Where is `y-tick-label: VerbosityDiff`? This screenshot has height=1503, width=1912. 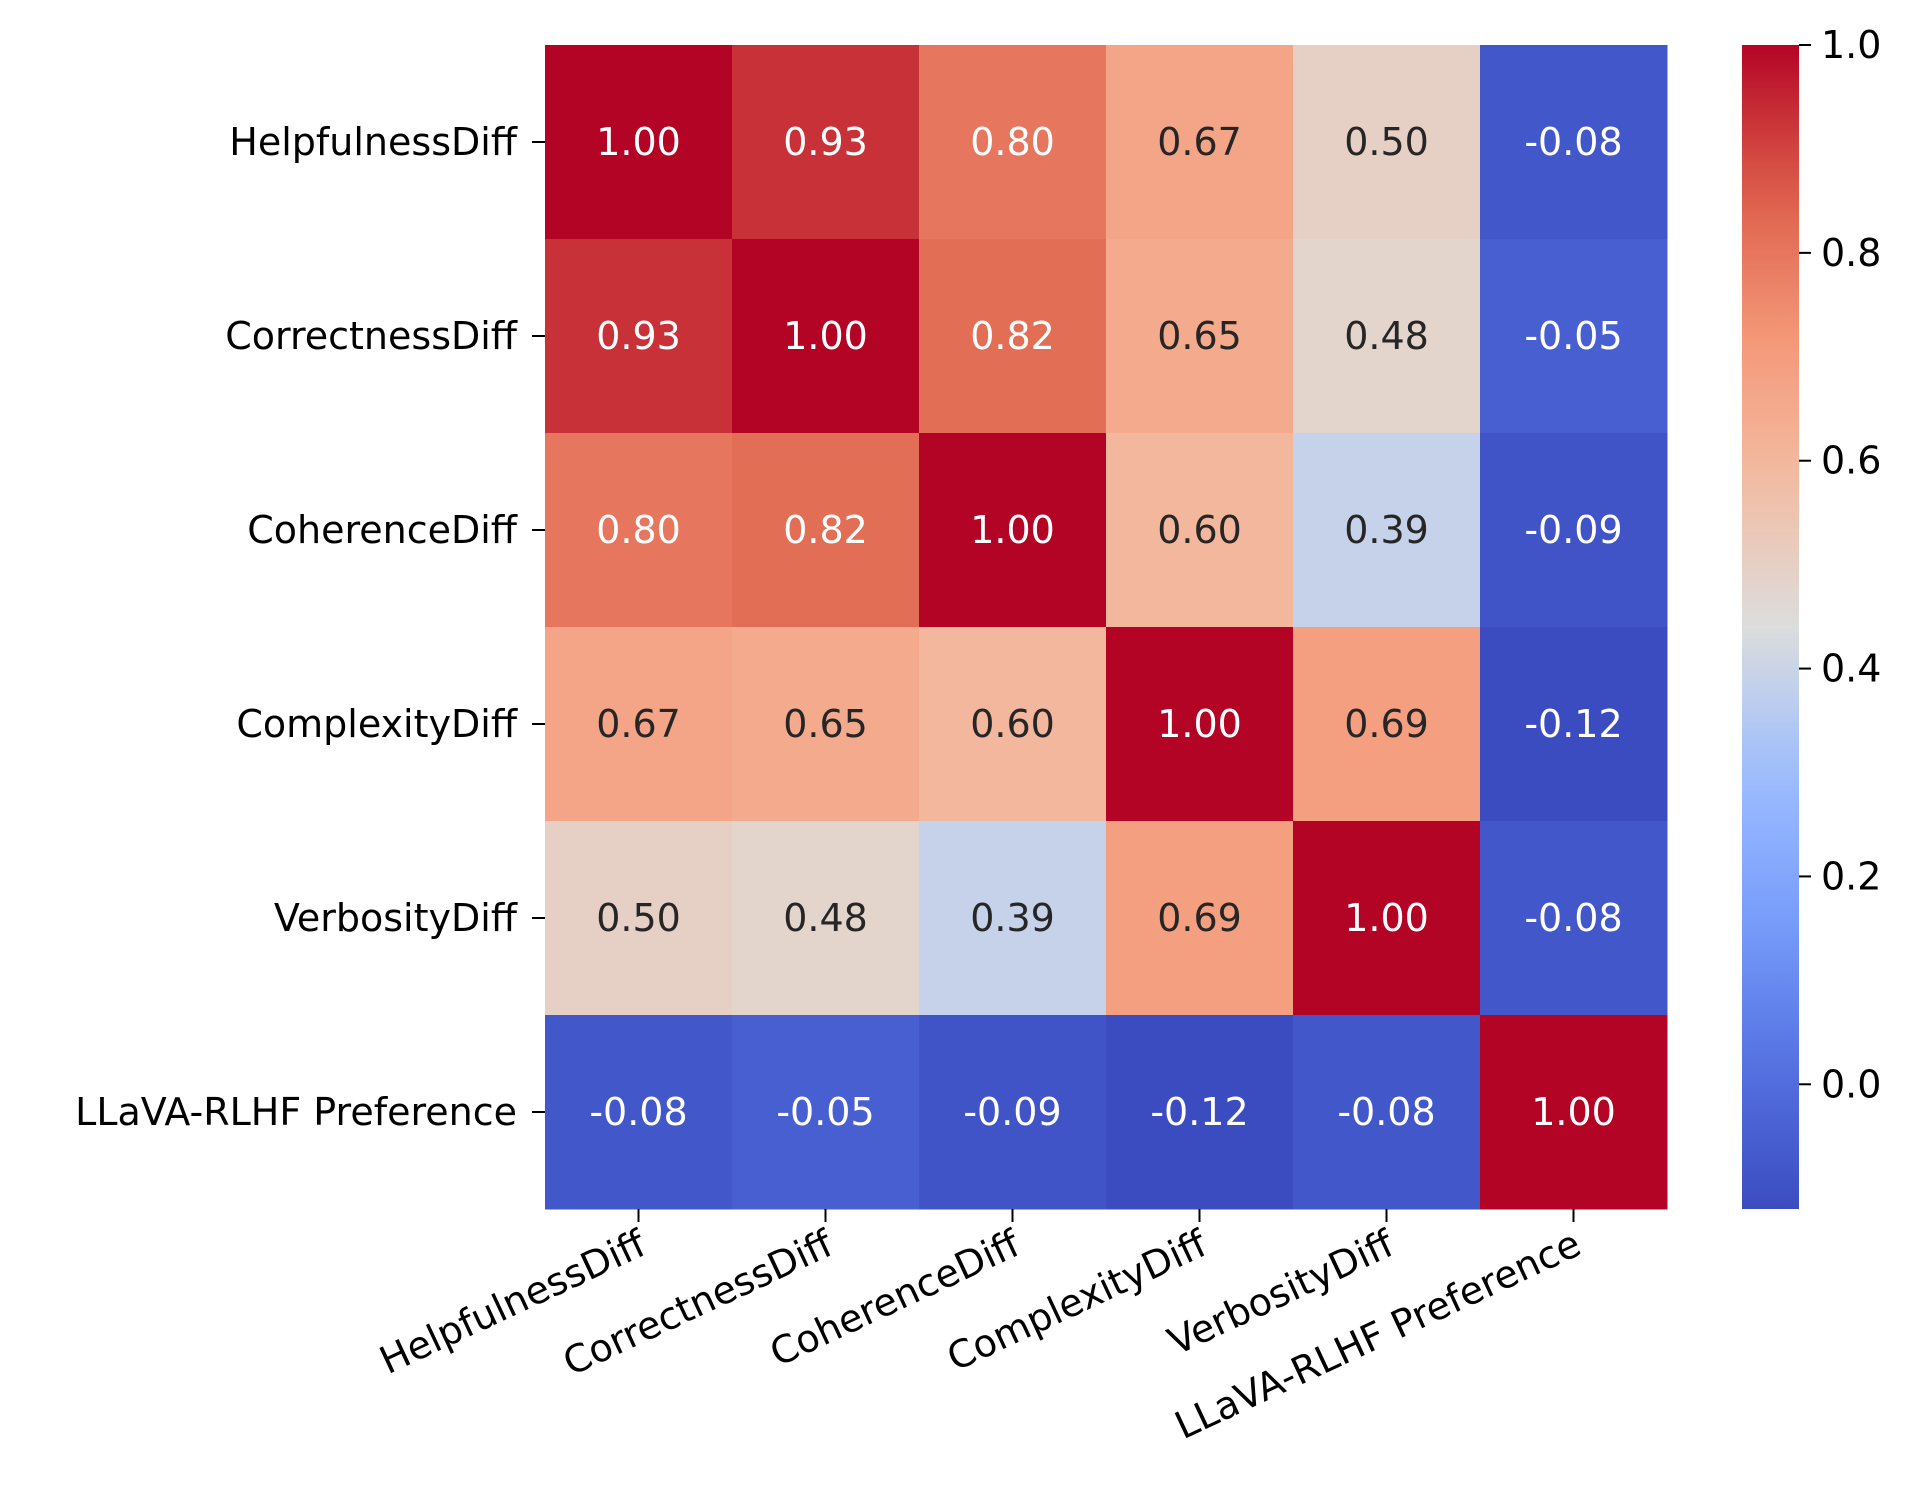
y-tick-label: VerbosityDiff is located at coordinates (396, 918).